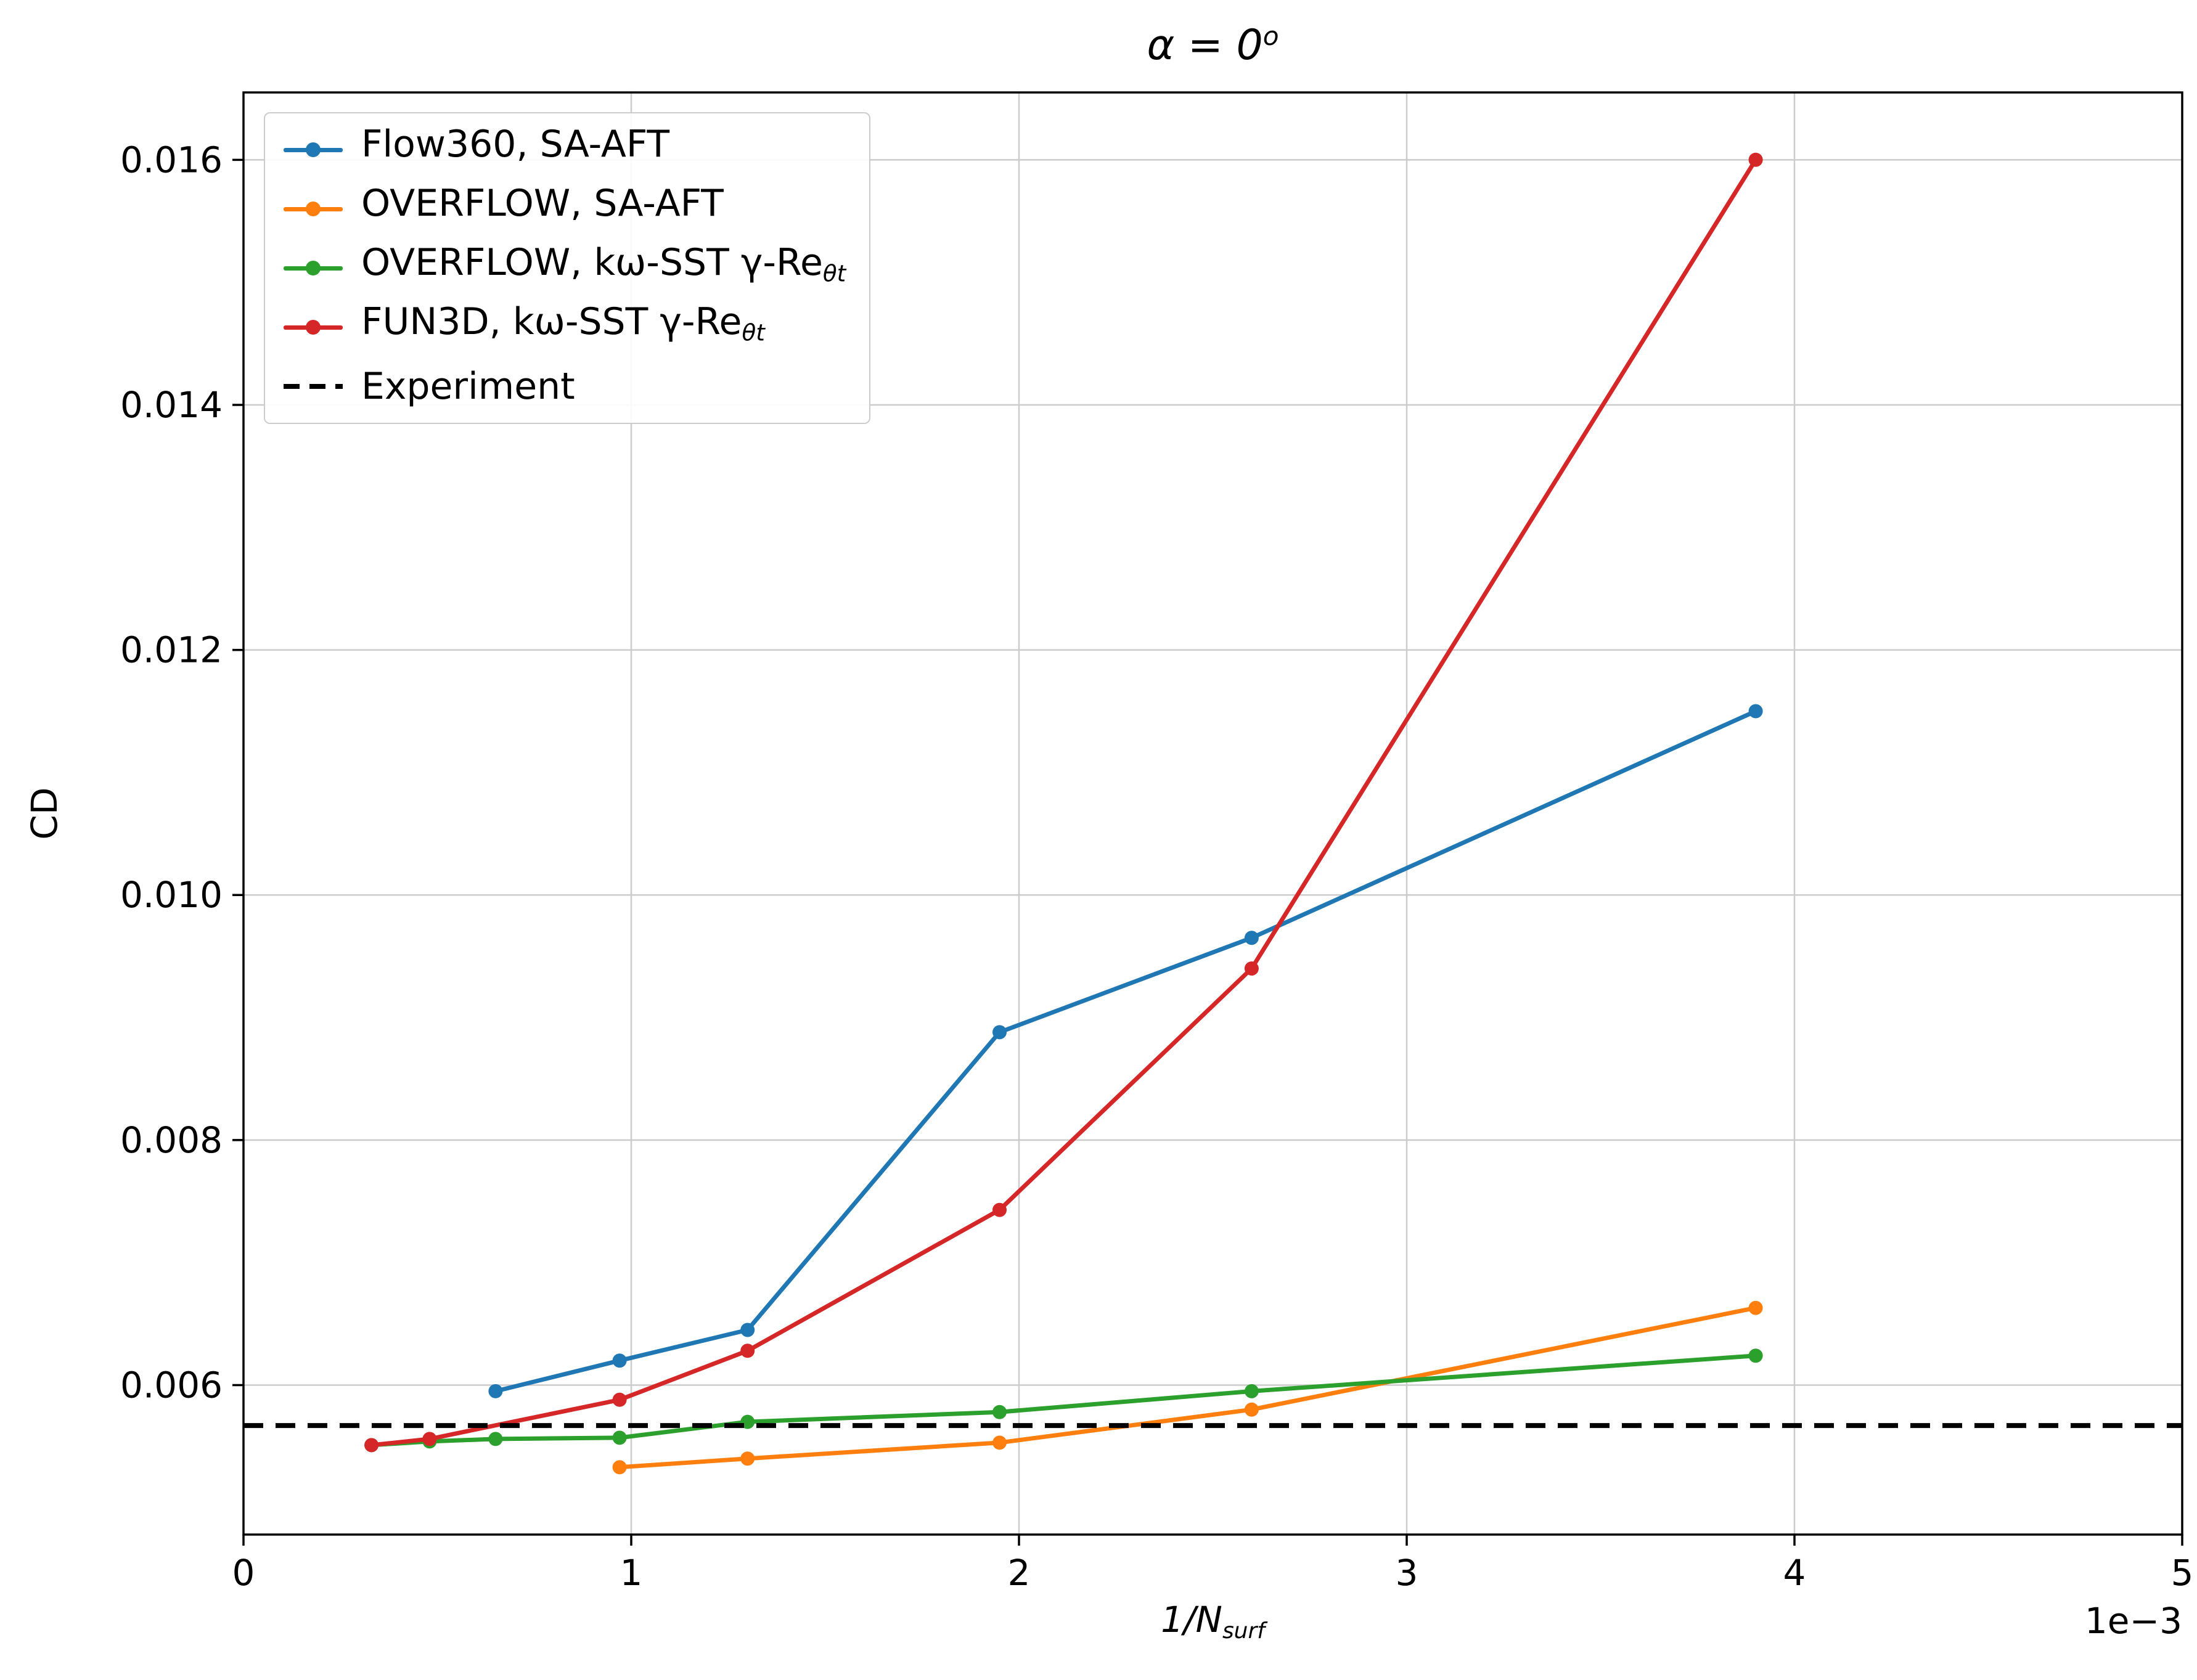  I want to click on y-tick-label: 0.012, so click(171, 650).